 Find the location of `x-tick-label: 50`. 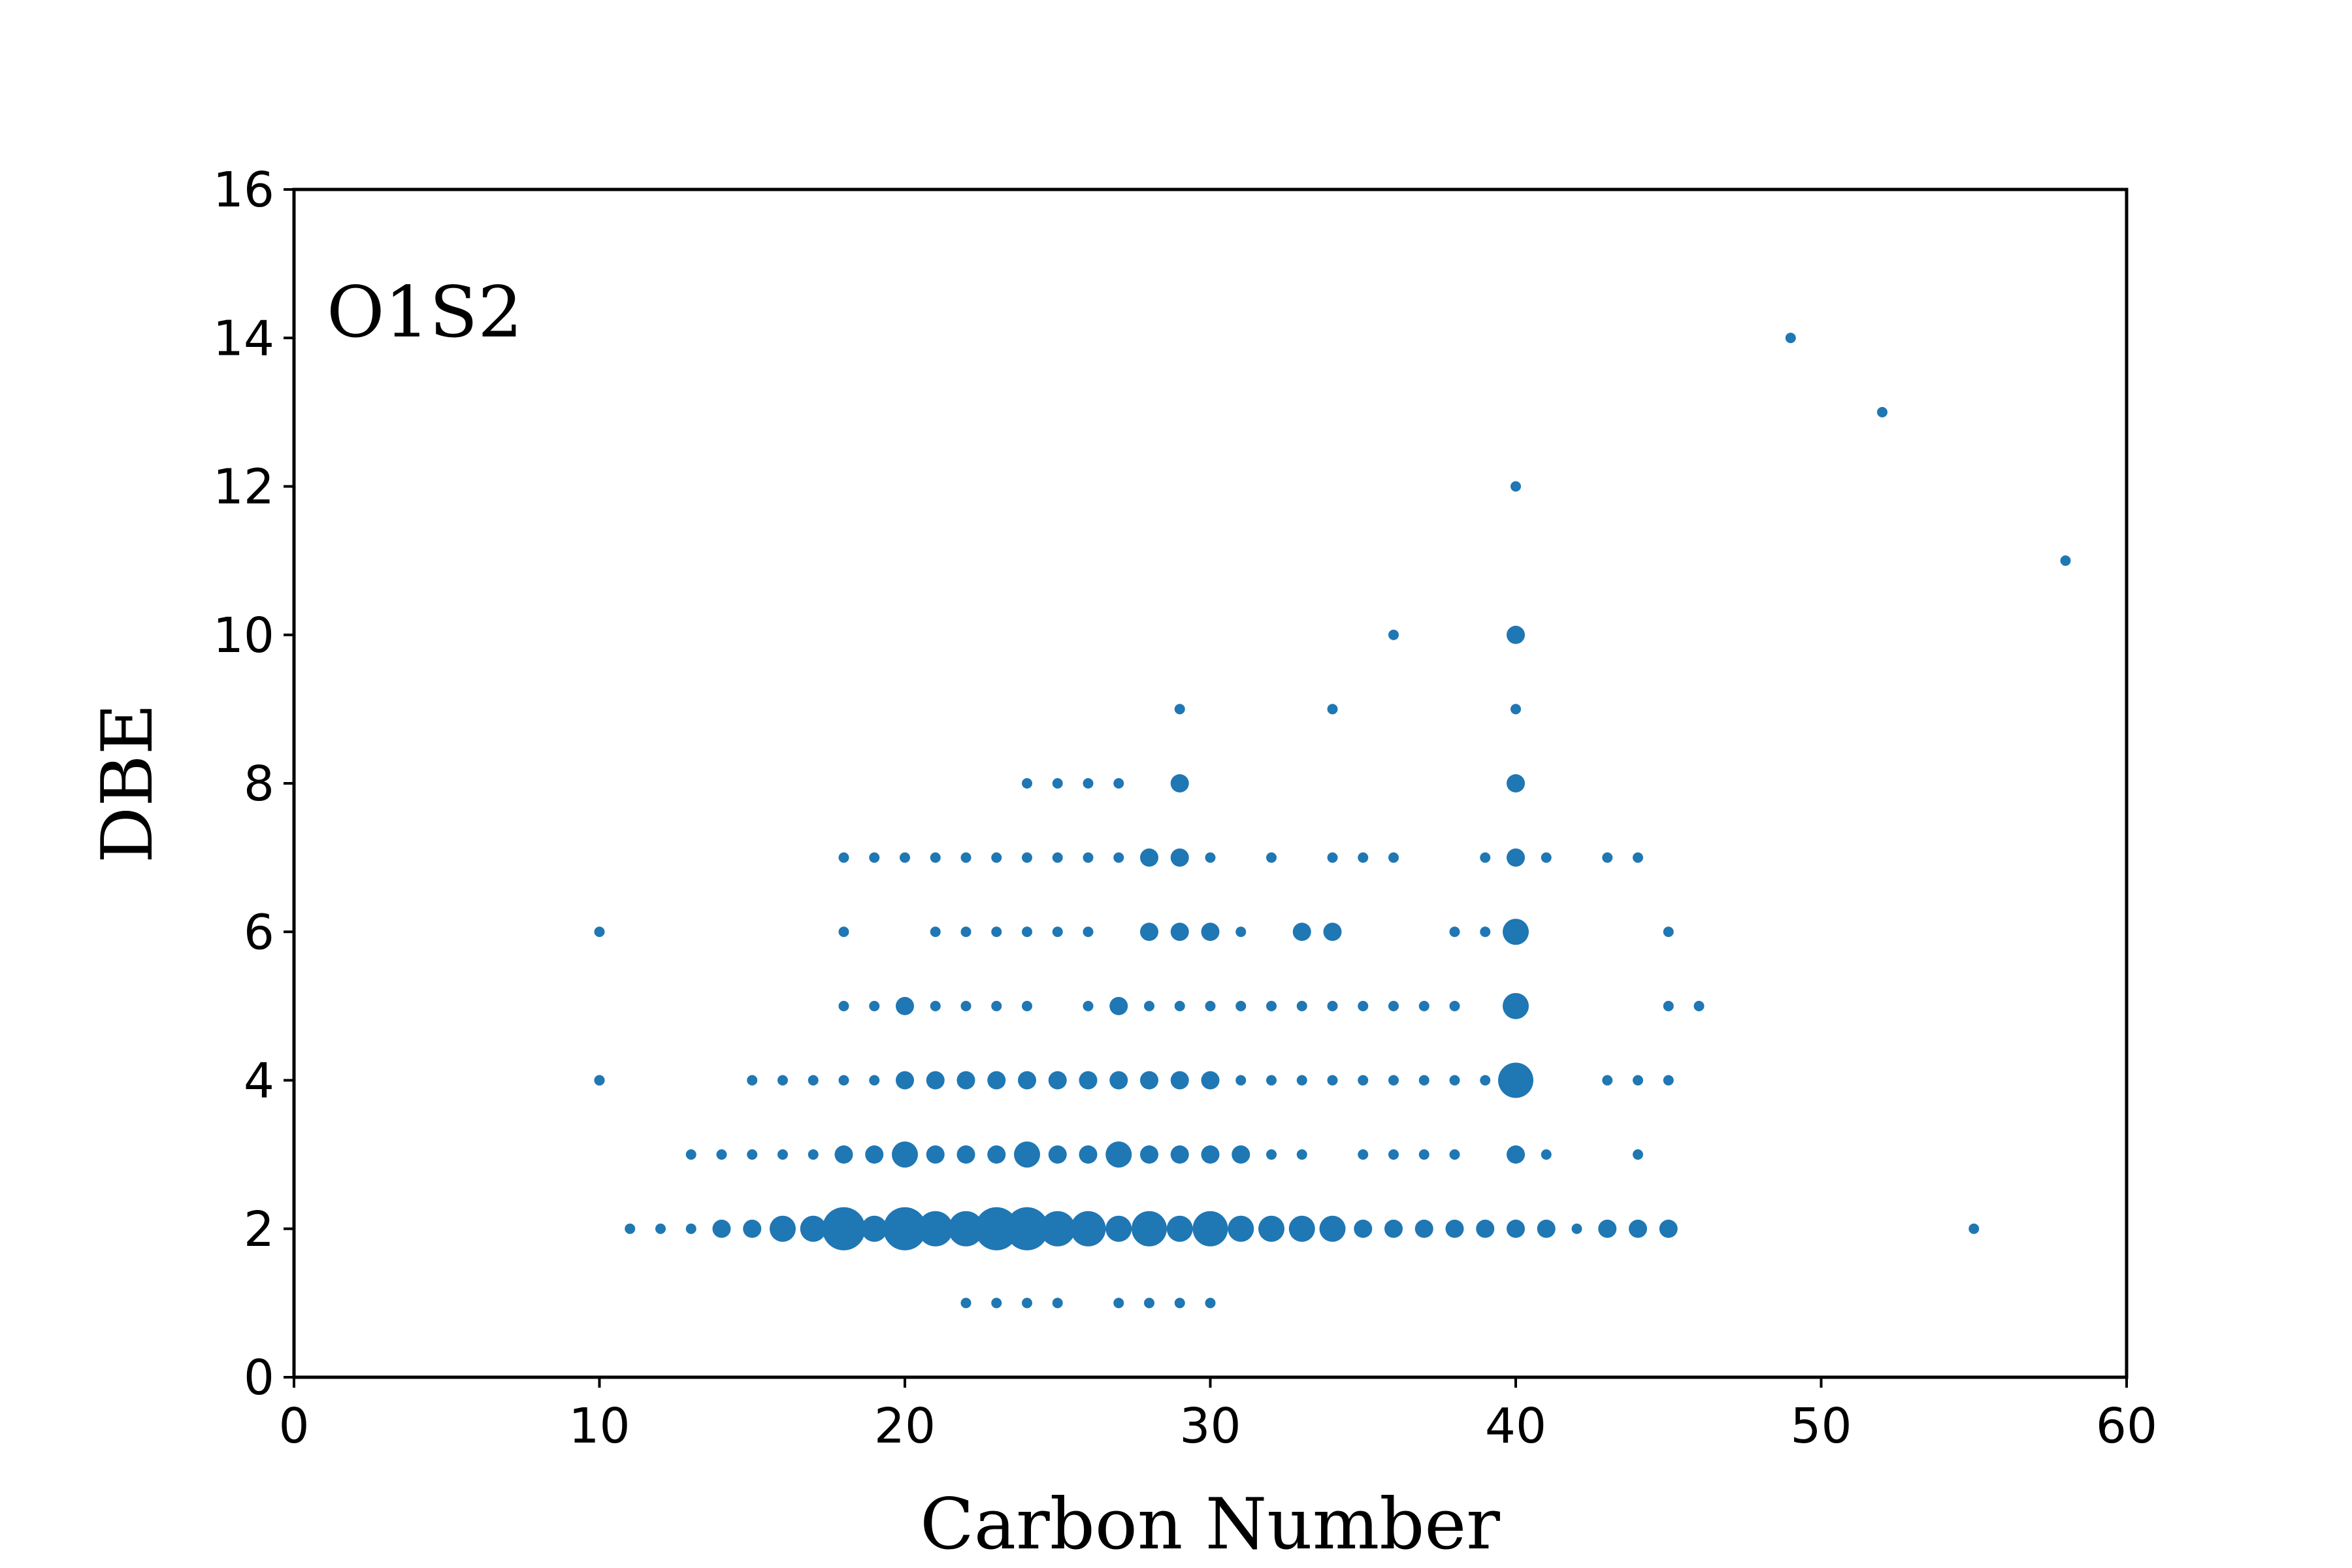

x-tick-label: 50 is located at coordinates (1821, 1426).